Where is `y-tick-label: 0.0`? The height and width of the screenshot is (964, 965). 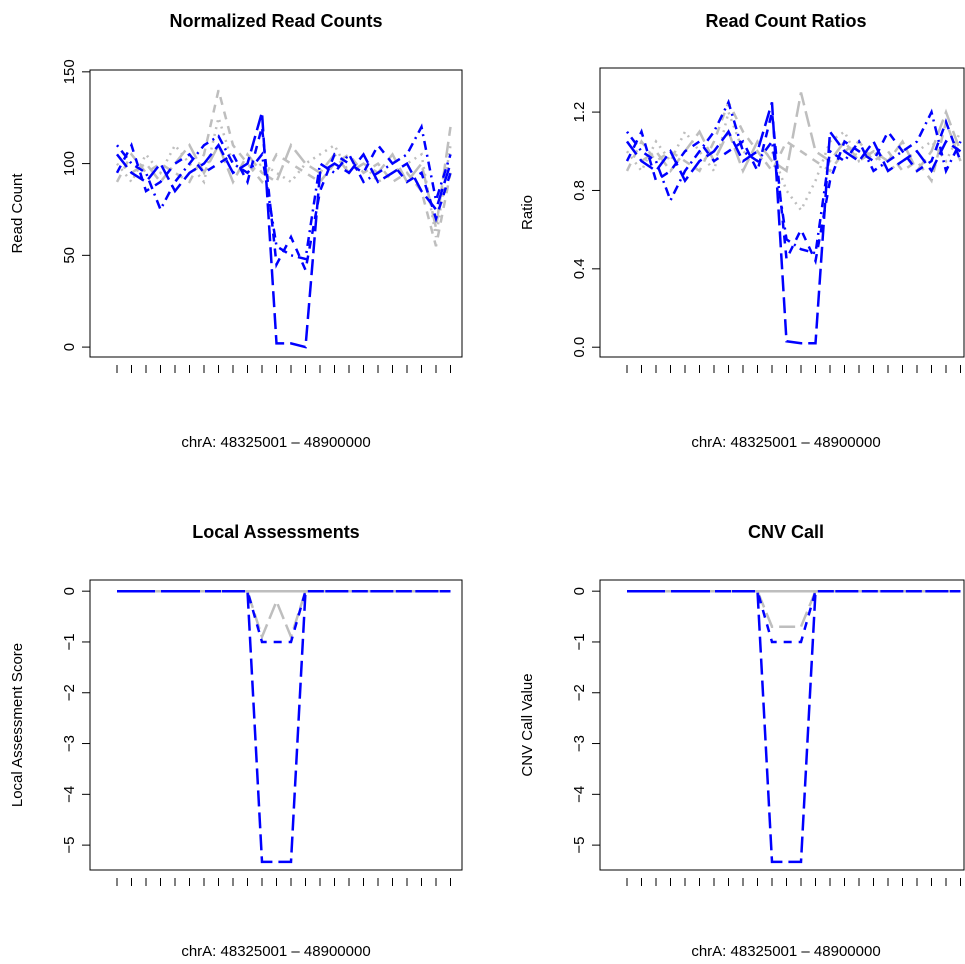 y-tick-label: 0.0 is located at coordinates (579, 347).